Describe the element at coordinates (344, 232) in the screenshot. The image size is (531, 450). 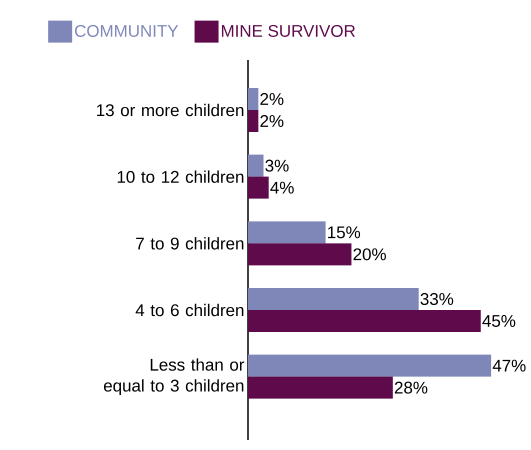
I see `data-label: 15%` at that location.